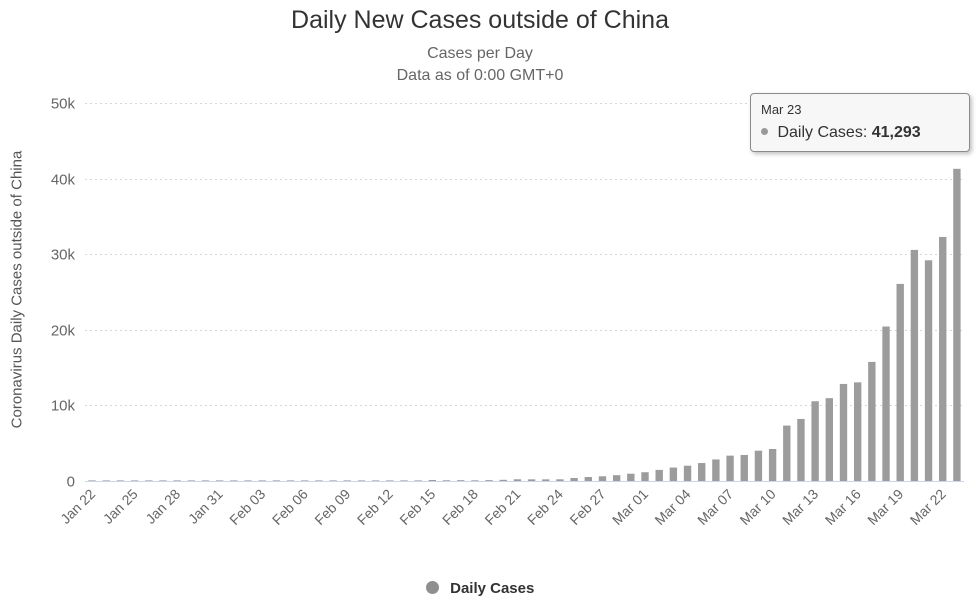  I want to click on tooltip-date: Mar 23, so click(781, 109).